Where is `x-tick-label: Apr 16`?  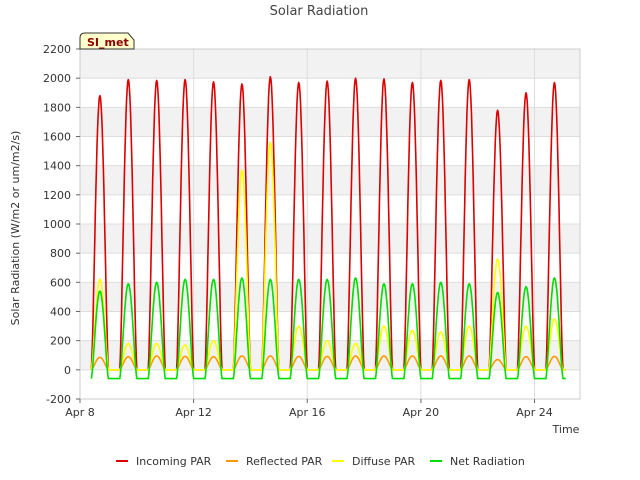 x-tick-label: Apr 16 is located at coordinates (307, 412).